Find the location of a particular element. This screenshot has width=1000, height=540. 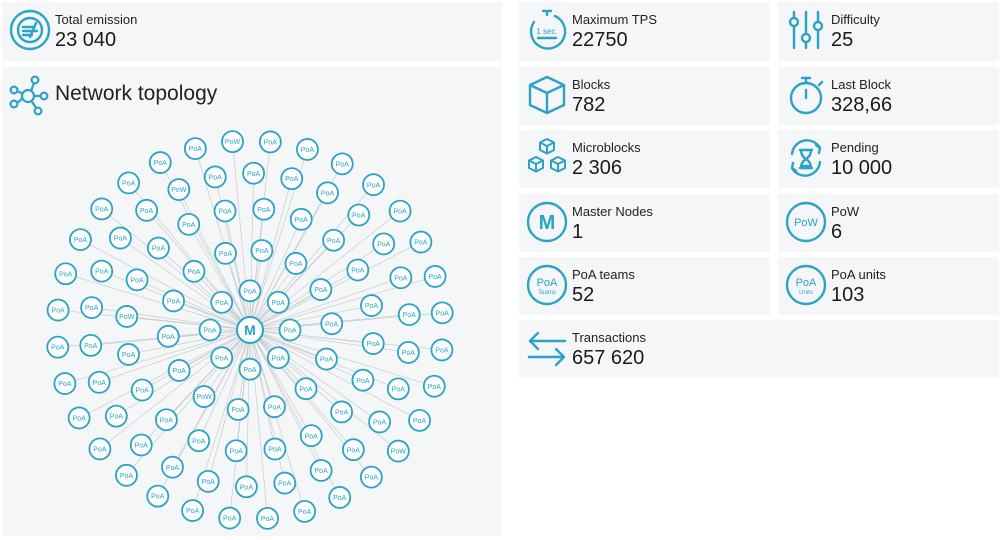

poa-units-icon-text: PoA is located at coordinates (806, 283).